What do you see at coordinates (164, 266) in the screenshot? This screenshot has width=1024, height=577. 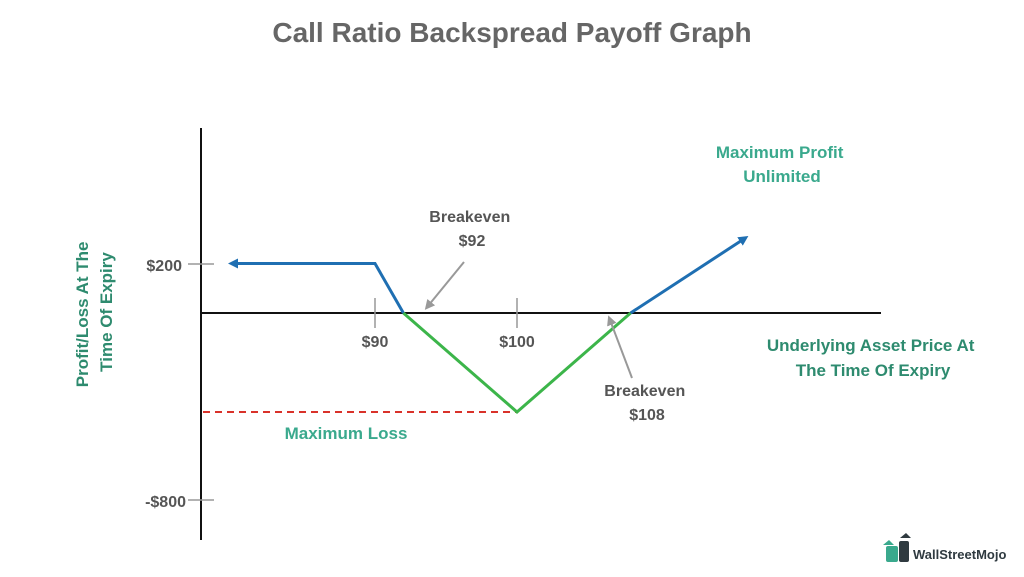 I see `y-tick-label-200: $200` at bounding box center [164, 266].